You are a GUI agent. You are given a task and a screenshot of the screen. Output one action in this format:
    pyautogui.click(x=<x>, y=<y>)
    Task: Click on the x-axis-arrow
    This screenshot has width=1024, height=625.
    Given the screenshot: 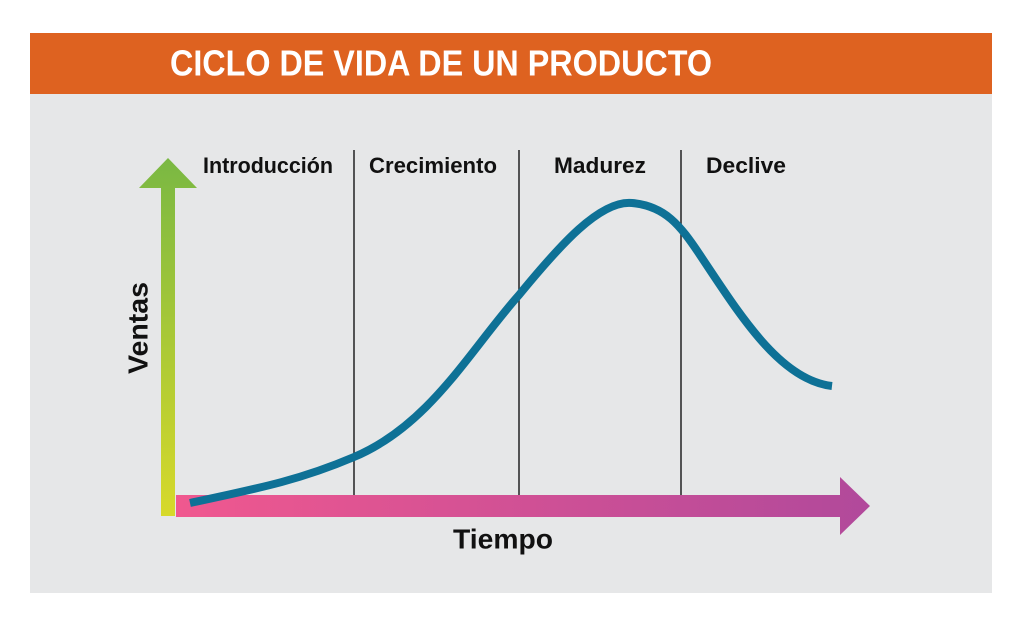 What is the action you would take?
    pyautogui.click(x=523, y=506)
    